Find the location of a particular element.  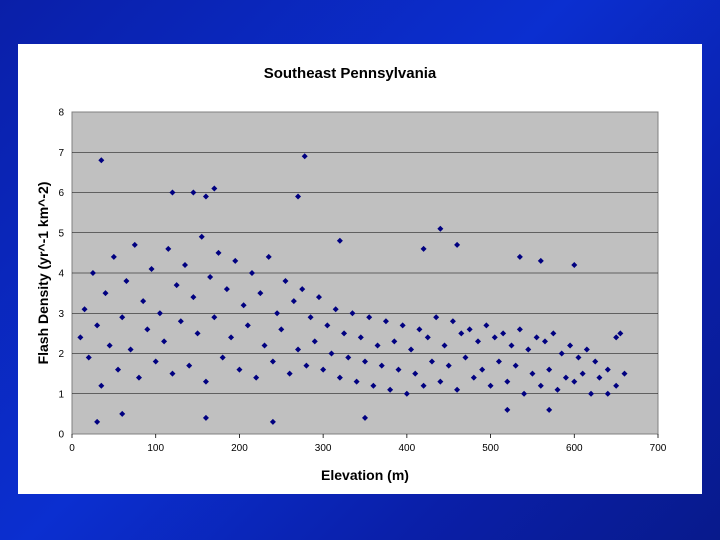

y-tick-label-3: 3 is located at coordinates (61, 314).